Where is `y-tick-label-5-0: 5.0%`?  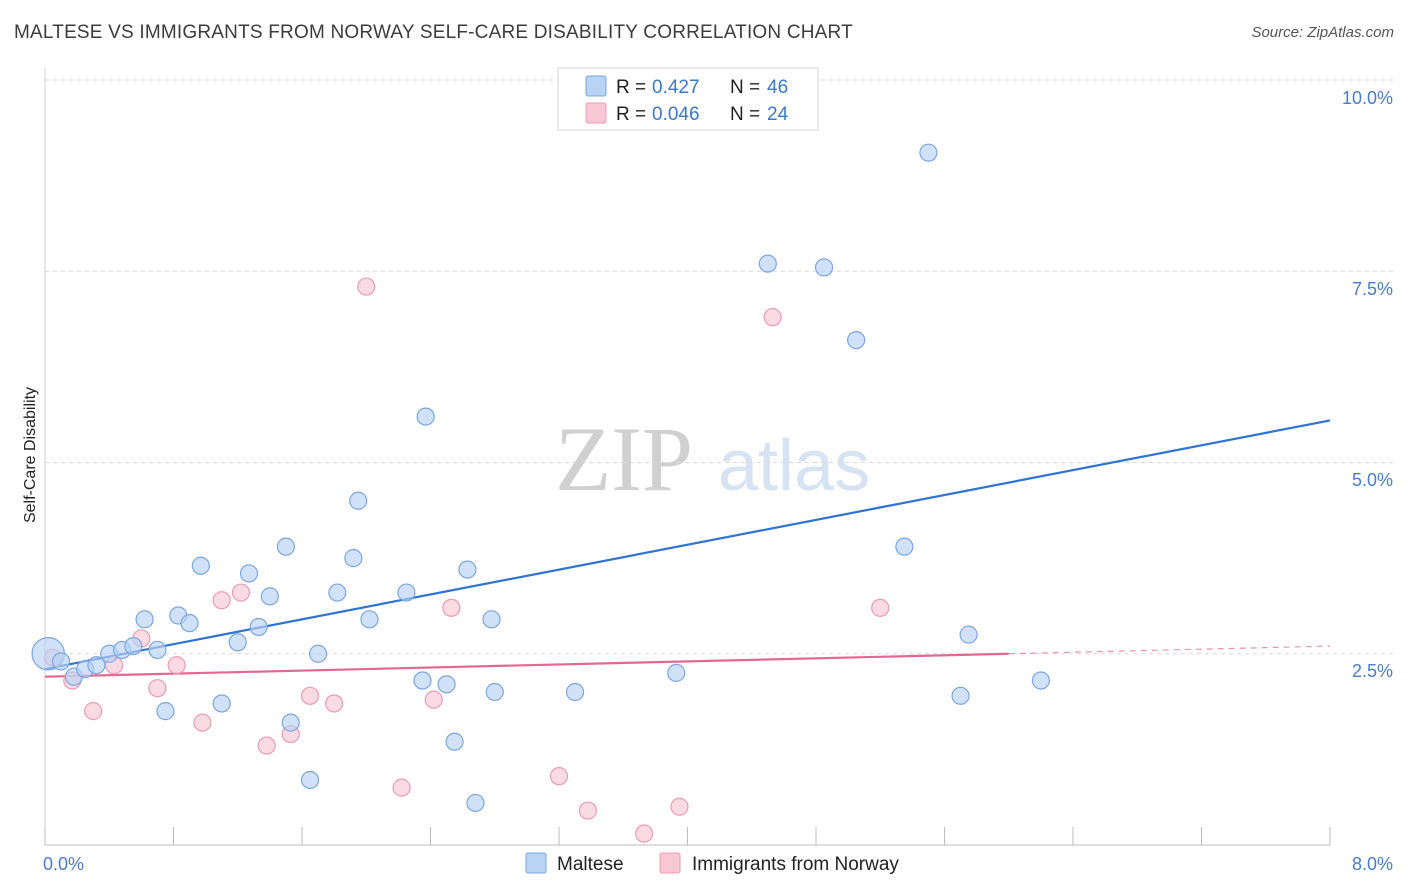 y-tick-label-5-0: 5.0% is located at coordinates (1372, 480).